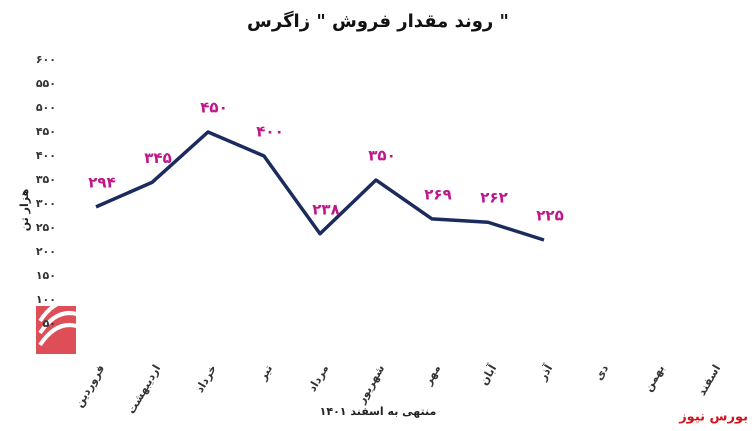 This screenshot has width=756, height=431. I want to click on y-tick-label: ۳۵۰, so click(46, 179).